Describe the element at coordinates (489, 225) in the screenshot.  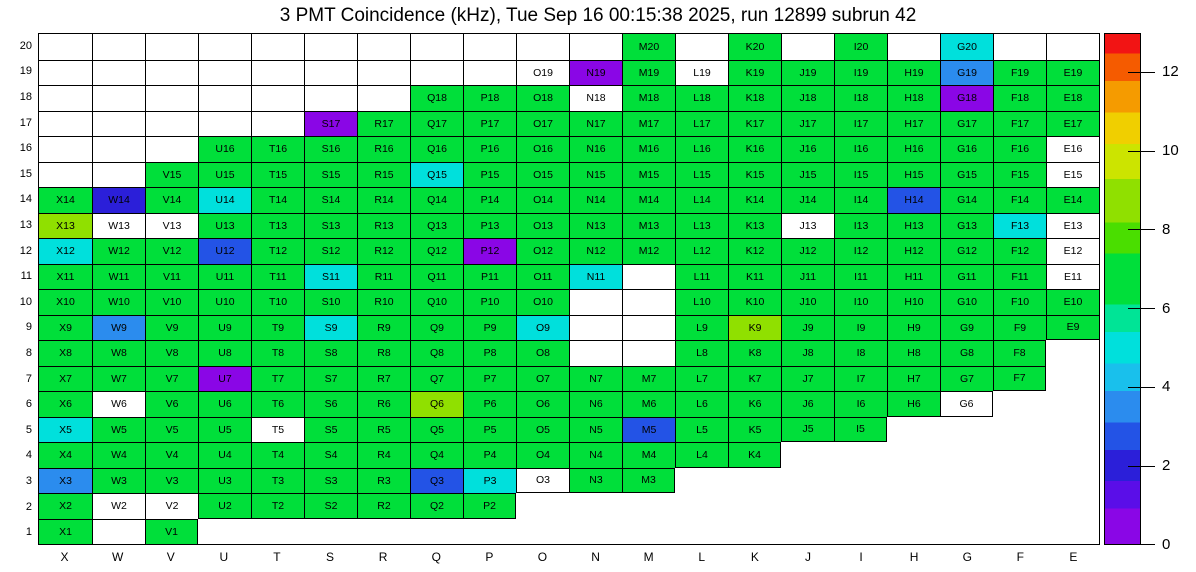
I see `heatmap-cell: P13` at that location.